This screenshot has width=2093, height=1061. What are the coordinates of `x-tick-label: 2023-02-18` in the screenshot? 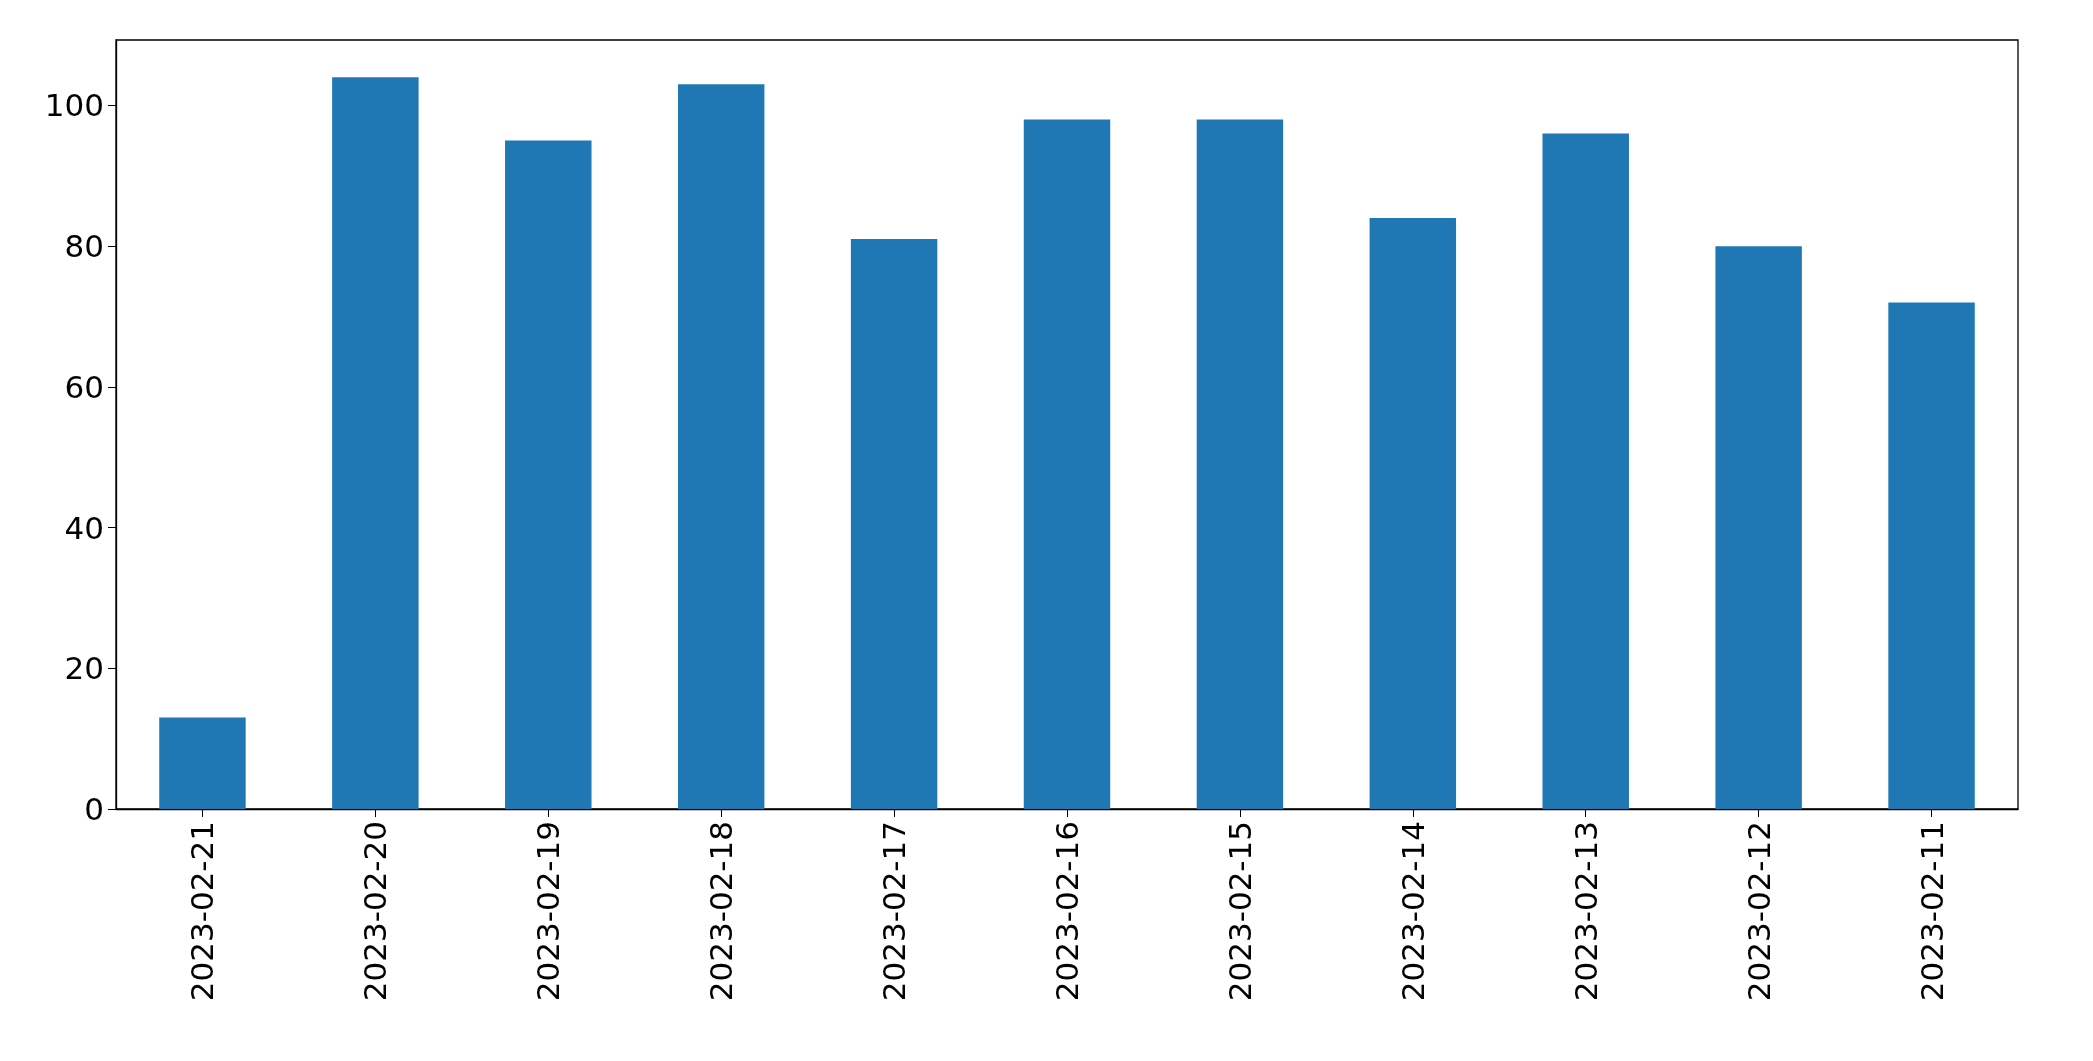 It's located at (721, 911).